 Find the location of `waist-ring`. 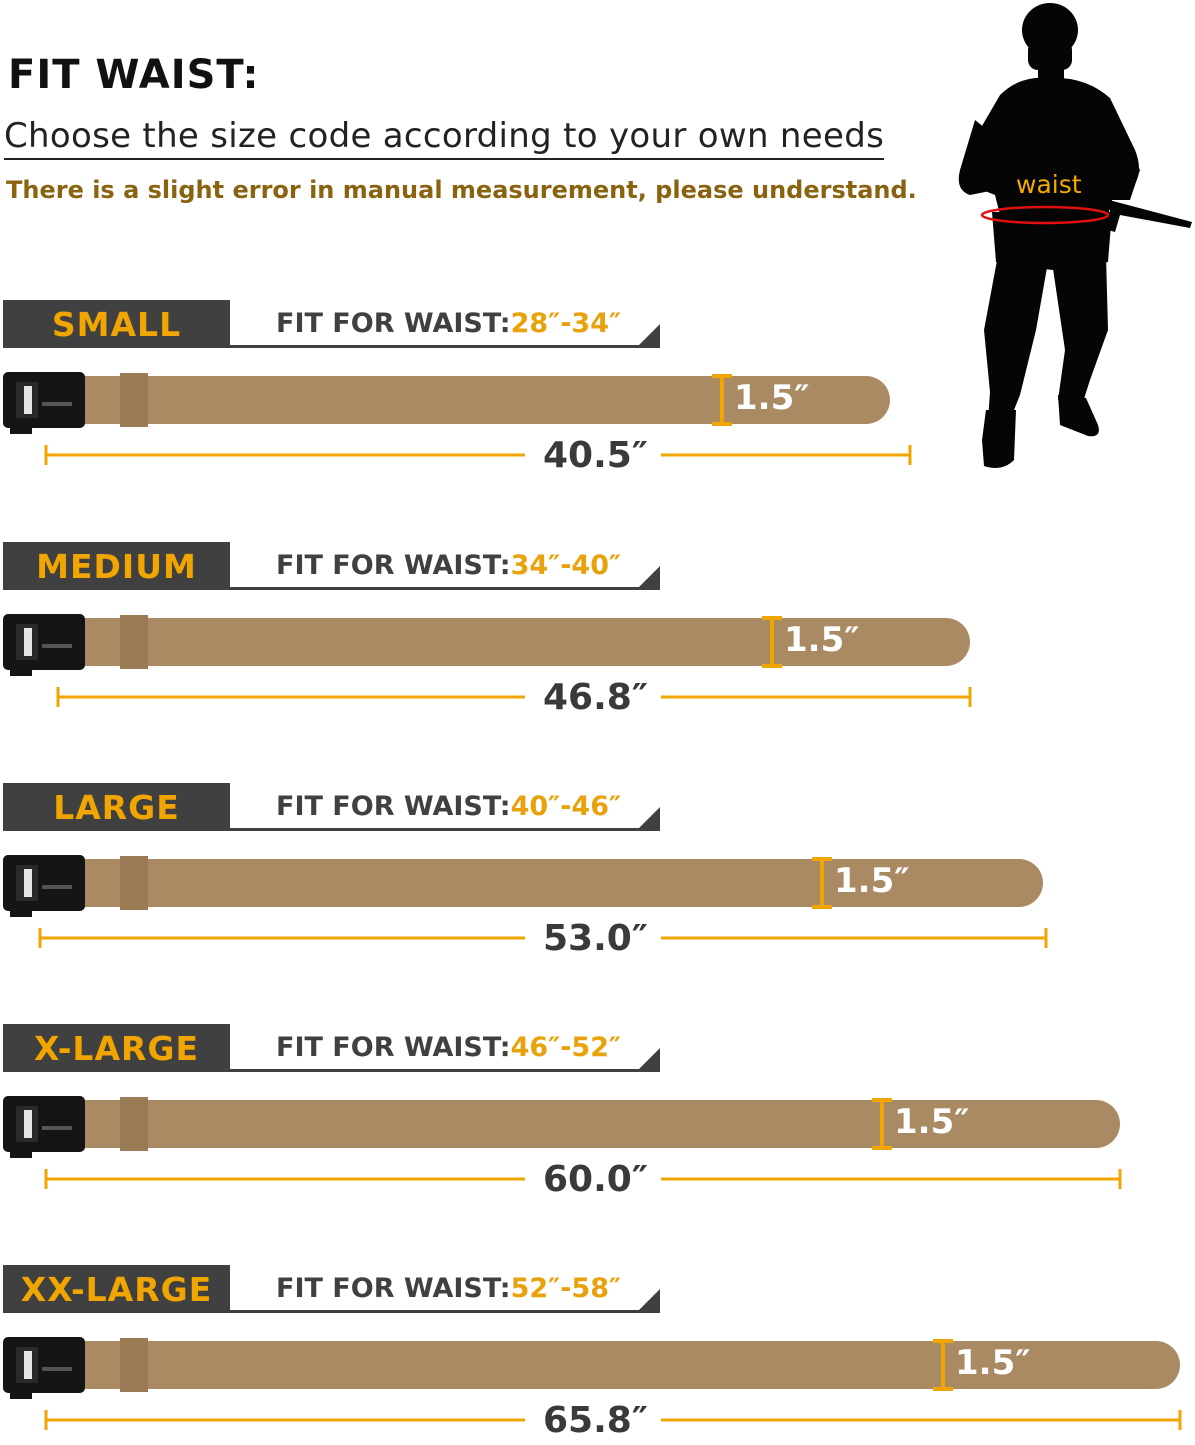

waist-ring is located at coordinates (1045, 215).